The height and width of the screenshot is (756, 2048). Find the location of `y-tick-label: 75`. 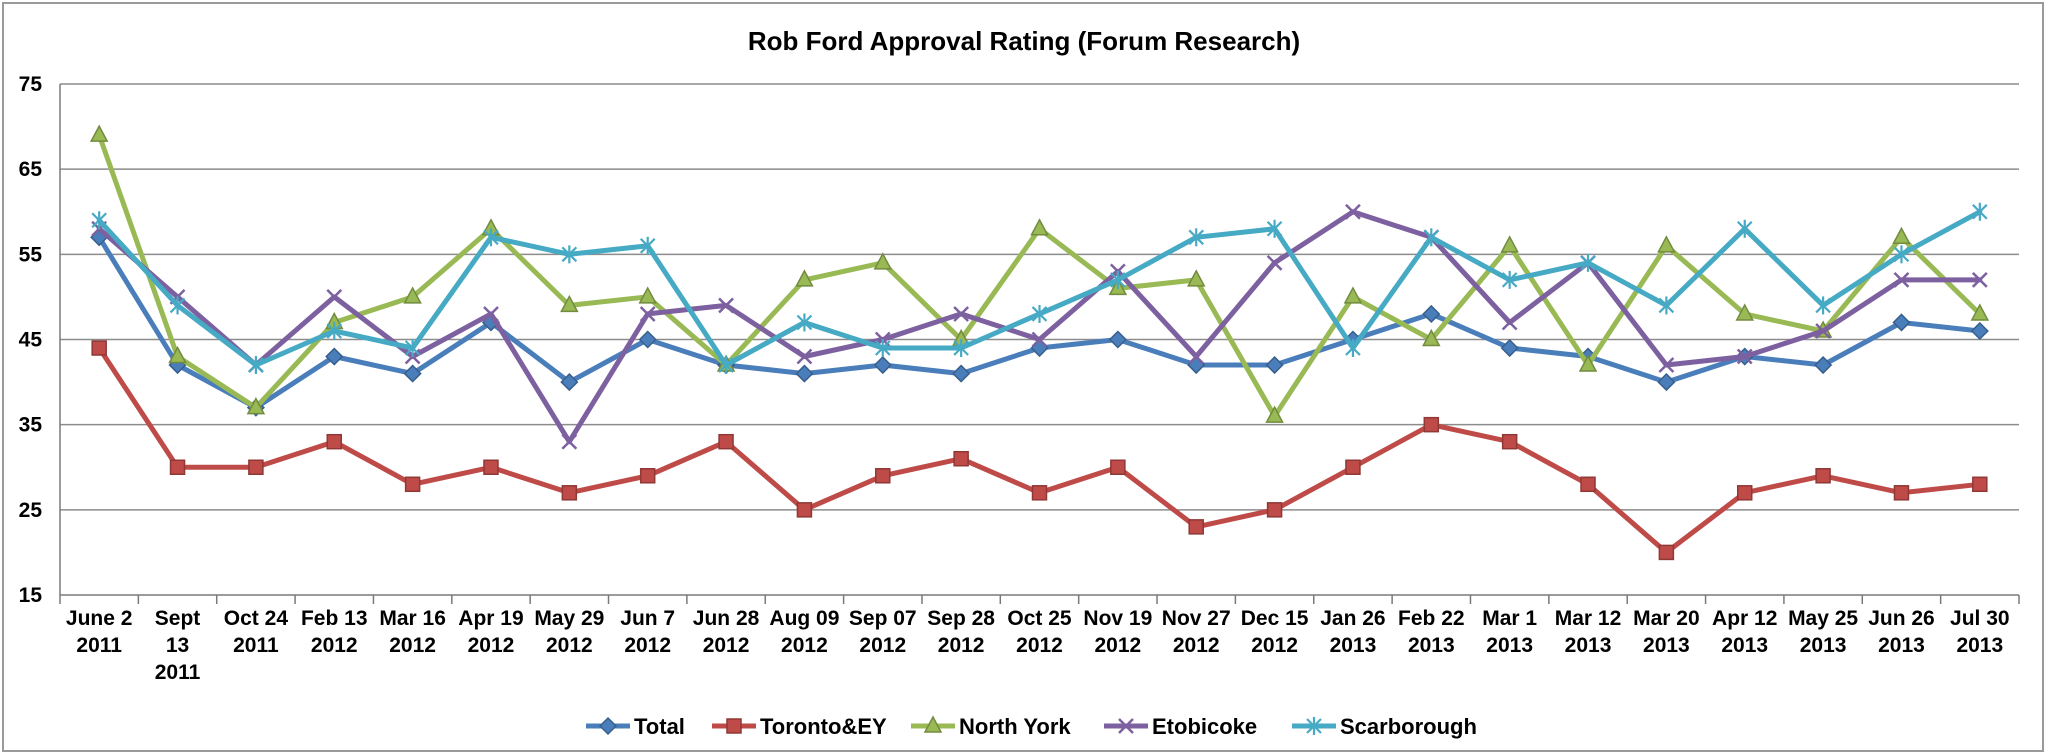

y-tick-label: 75 is located at coordinates (31, 84).